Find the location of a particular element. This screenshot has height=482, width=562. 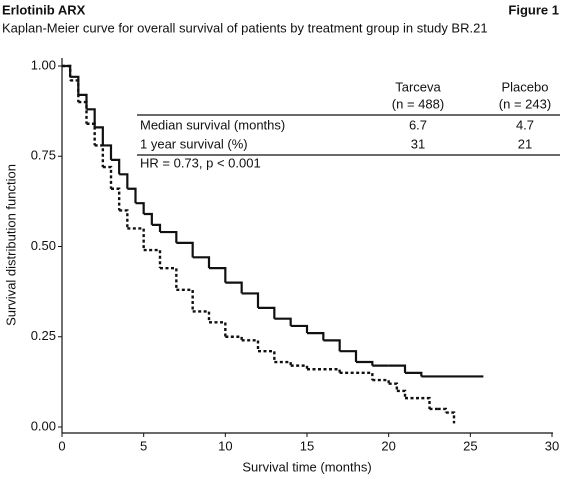

chart-title: Erlotinib ARX is located at coordinates (44, 9).